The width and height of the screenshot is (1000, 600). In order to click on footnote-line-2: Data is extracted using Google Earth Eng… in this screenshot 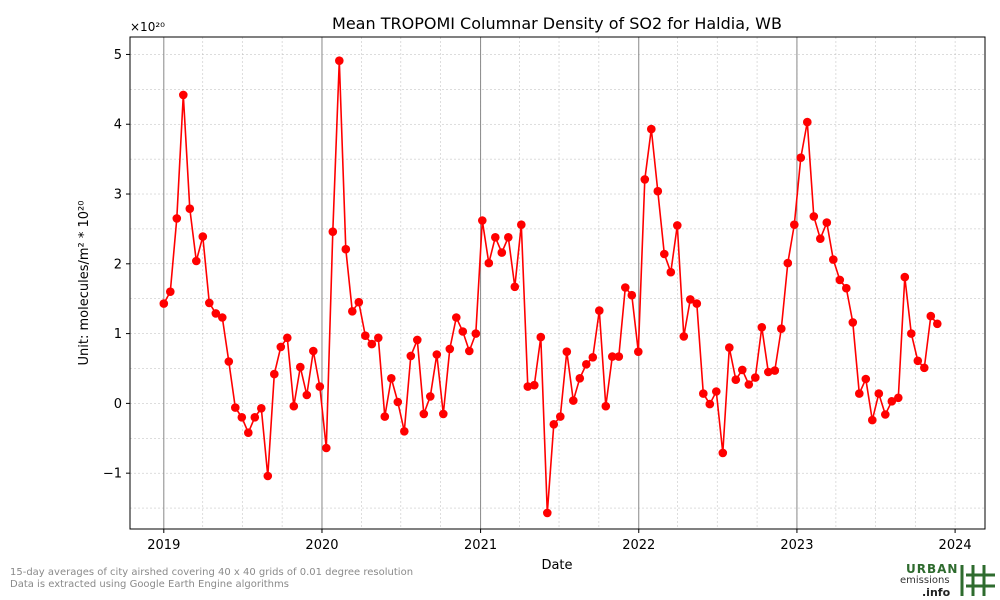, I will do `click(149, 584)`.